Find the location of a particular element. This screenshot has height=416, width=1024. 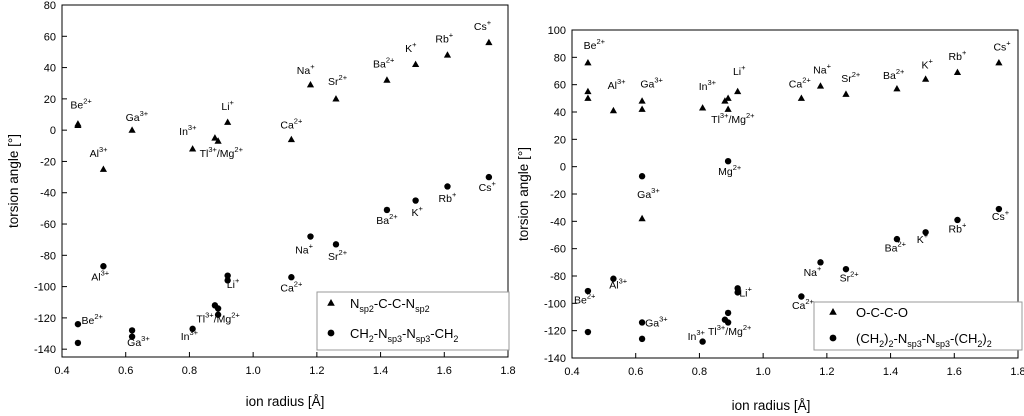

legend-text-part: N is located at coordinates (354, 303).